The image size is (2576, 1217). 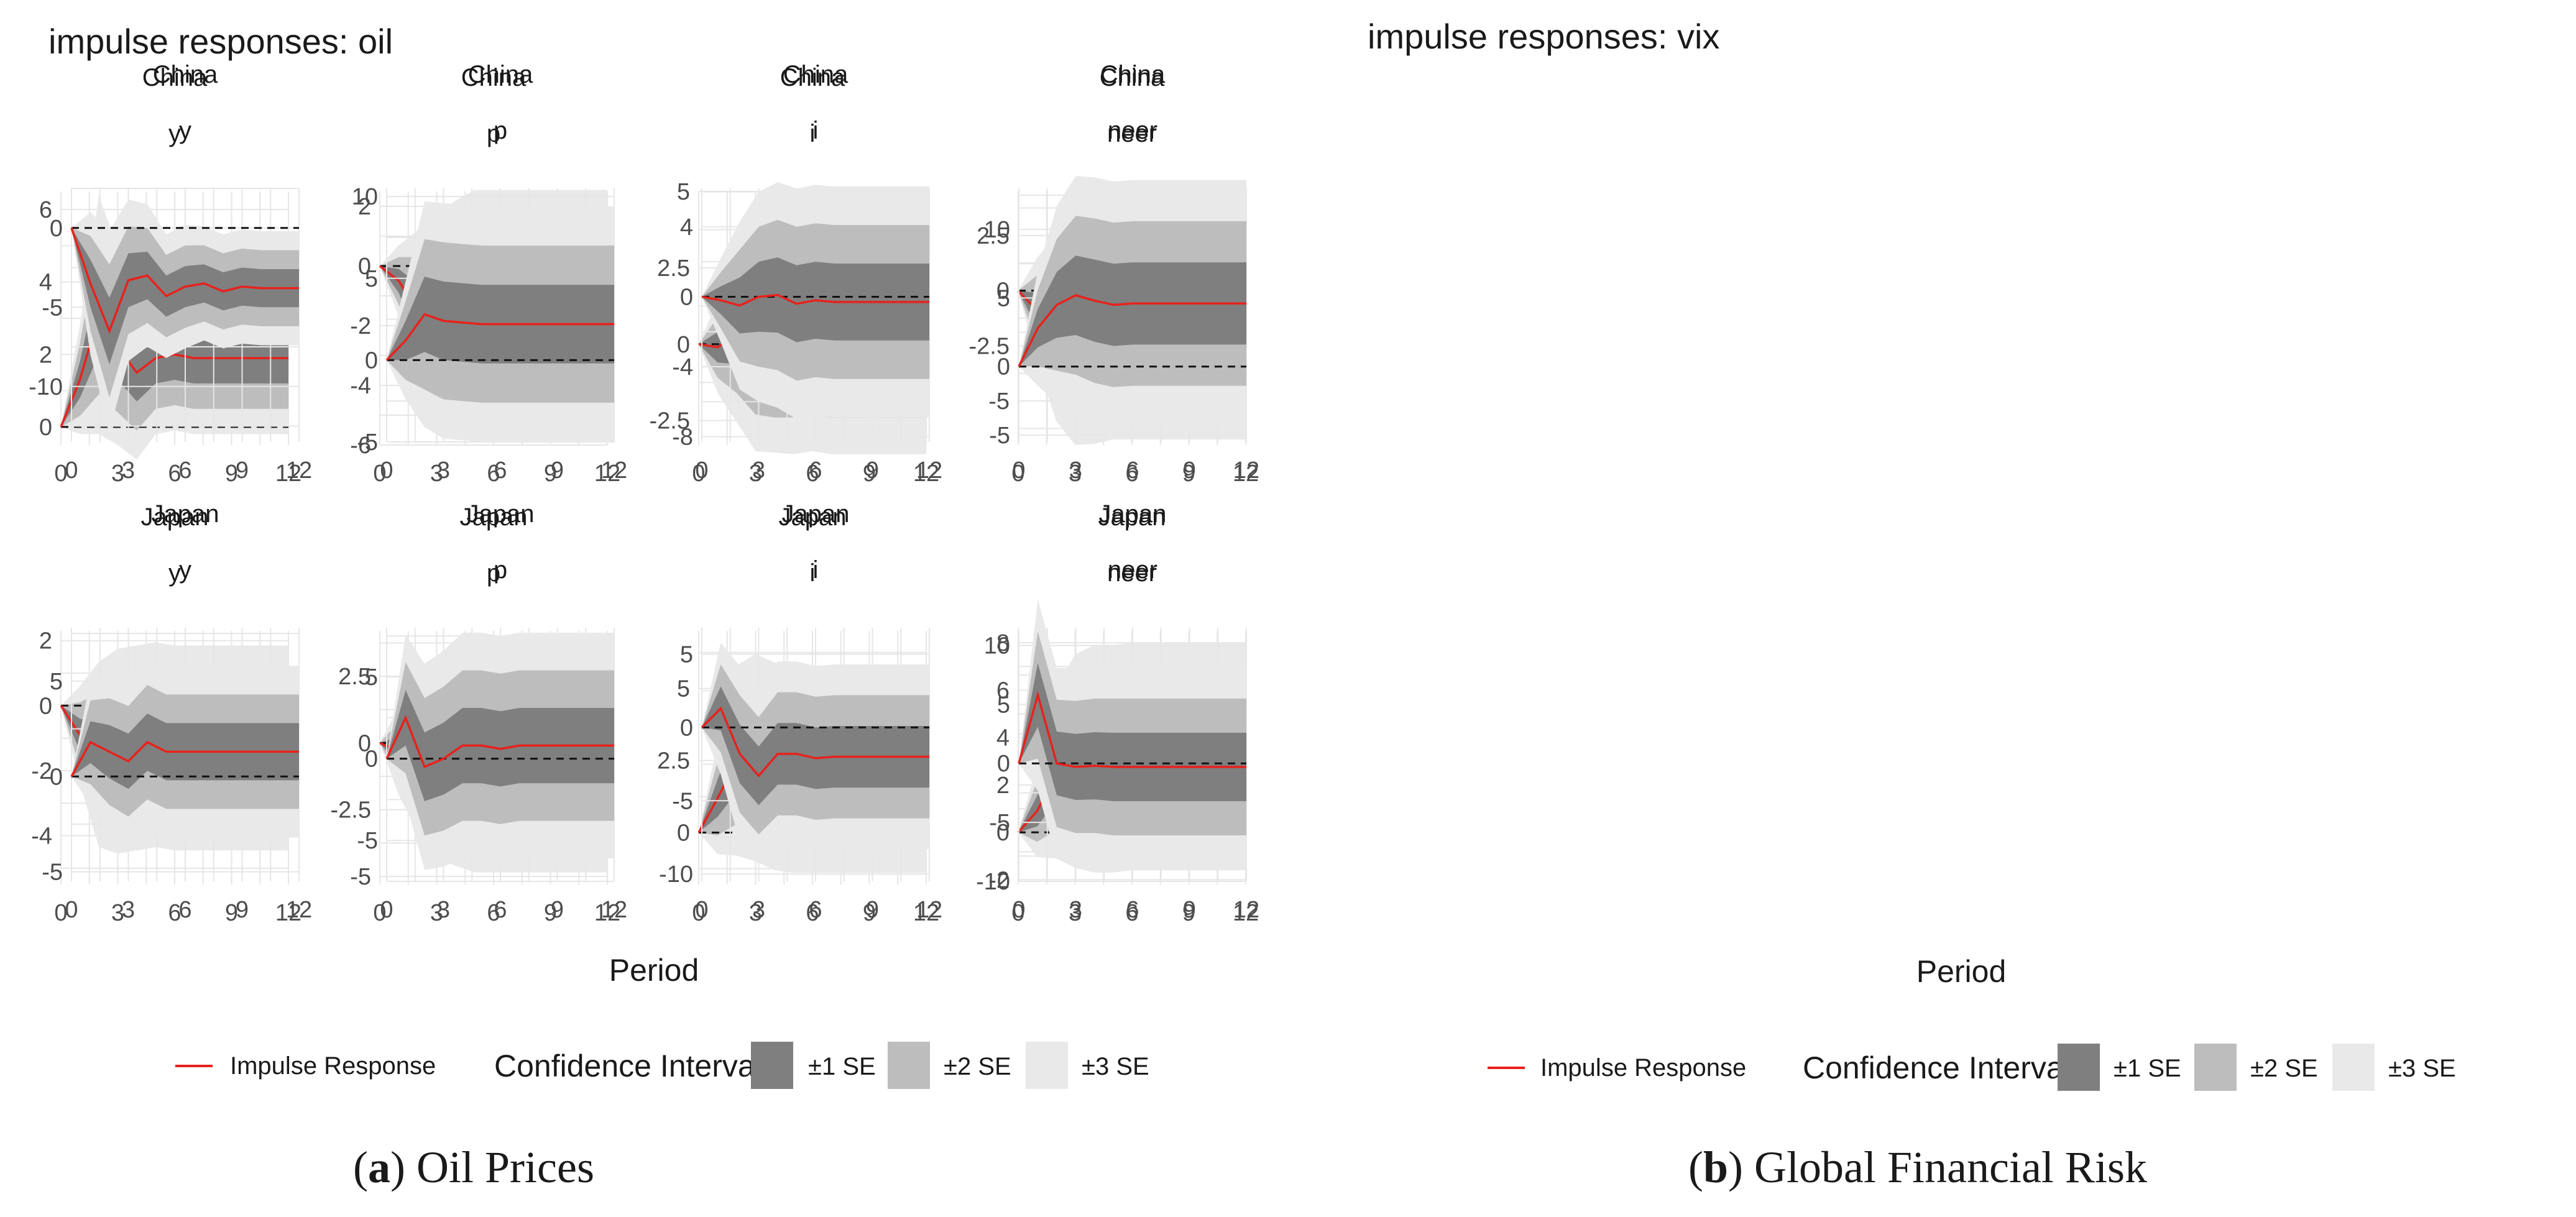 What do you see at coordinates (2215, 1067) in the screenshot?
I see `legend-swatch-2se` at bounding box center [2215, 1067].